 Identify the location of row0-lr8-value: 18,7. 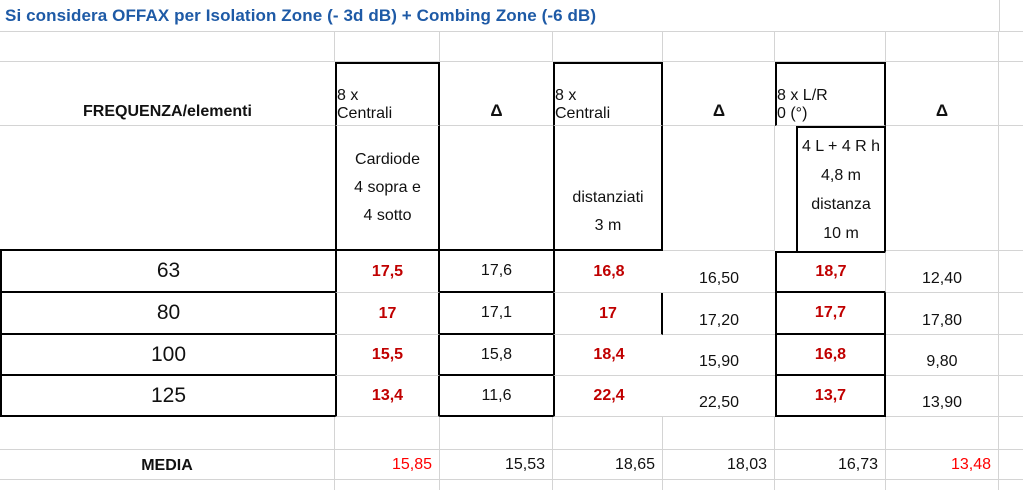
(830, 272).